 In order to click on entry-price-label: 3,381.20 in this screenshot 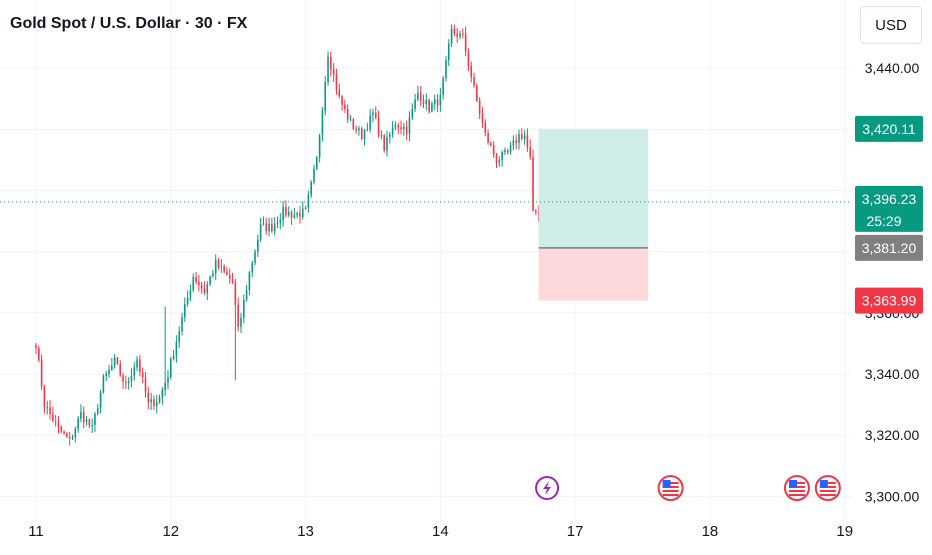, I will do `click(889, 248)`.